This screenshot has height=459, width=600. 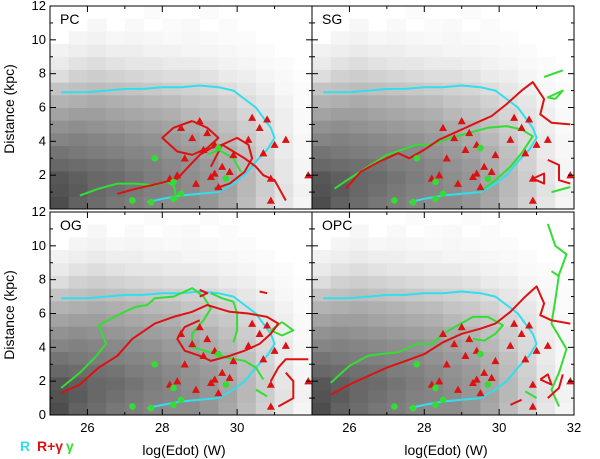 I want to click on y-tick-label: 8, so click(x=42, y=73).